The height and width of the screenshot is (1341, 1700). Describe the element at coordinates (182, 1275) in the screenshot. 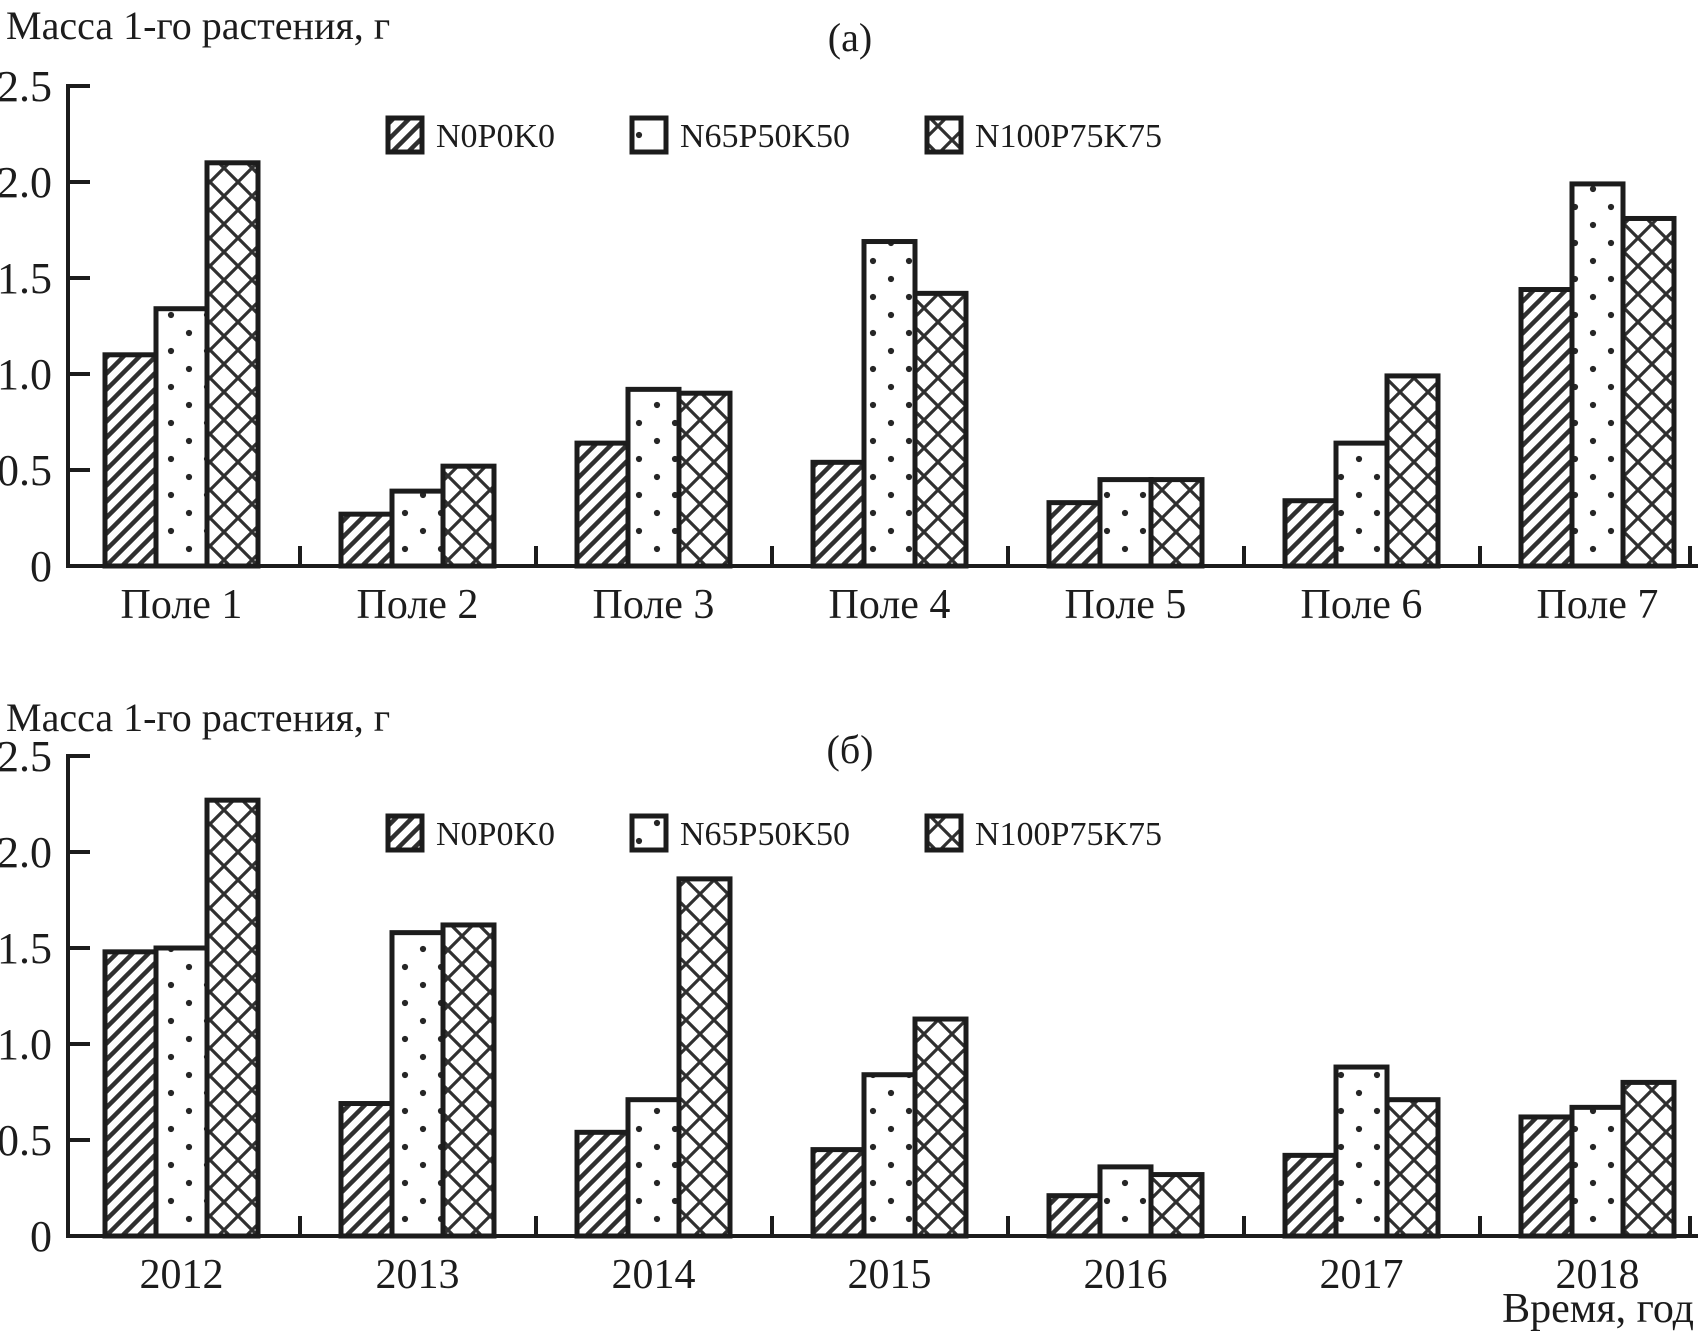

I see `category-label: 2012` at that location.